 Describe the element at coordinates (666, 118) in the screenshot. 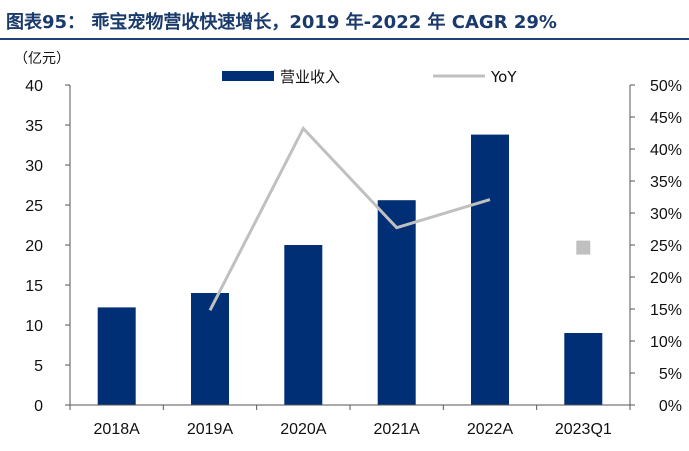

I see `right-tick-label: 45%` at that location.